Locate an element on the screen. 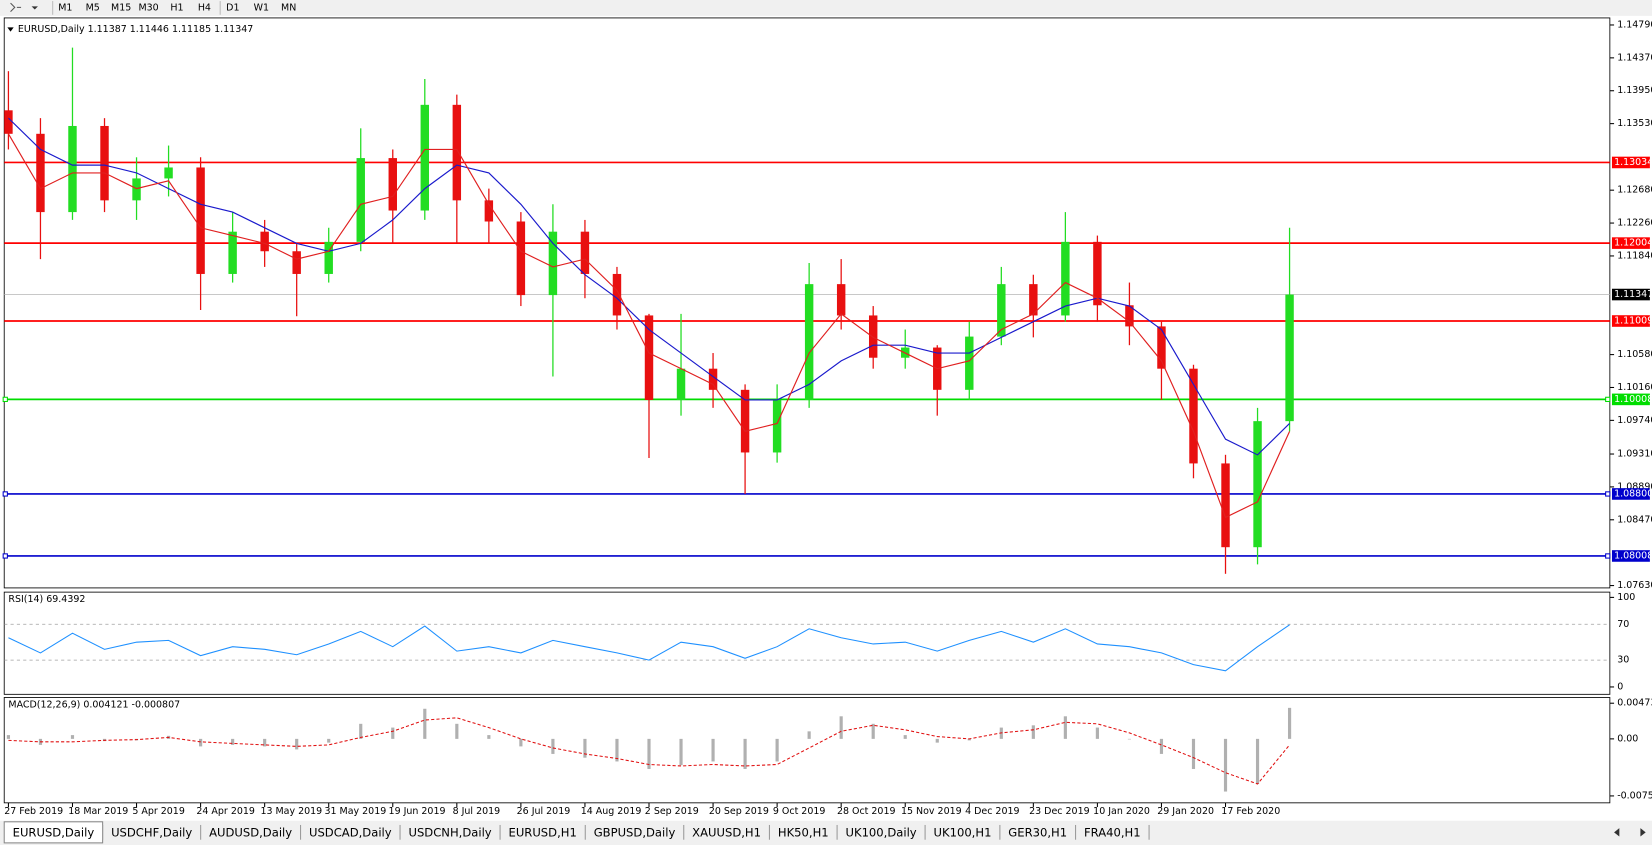 The width and height of the screenshot is (1652, 845). chart-tab: USDCHF,Daily is located at coordinates (151, 832).